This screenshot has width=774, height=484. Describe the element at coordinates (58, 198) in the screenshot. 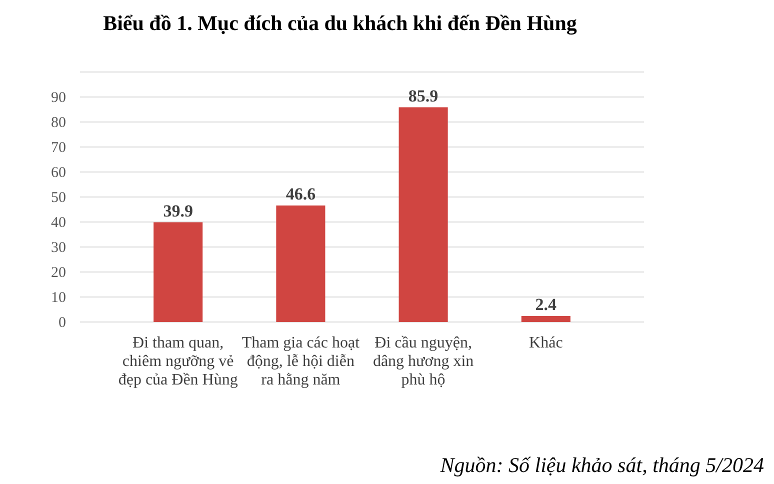

I see `y-tick-label: 50` at that location.